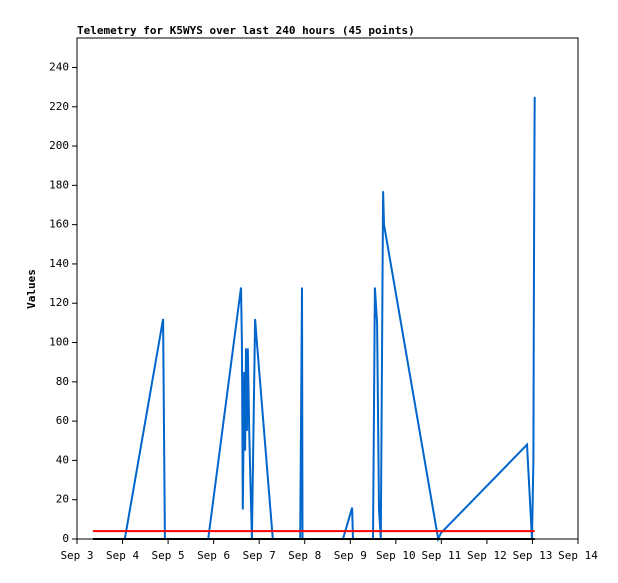  I want to click on y-tick-label: 240, so click(59, 66).